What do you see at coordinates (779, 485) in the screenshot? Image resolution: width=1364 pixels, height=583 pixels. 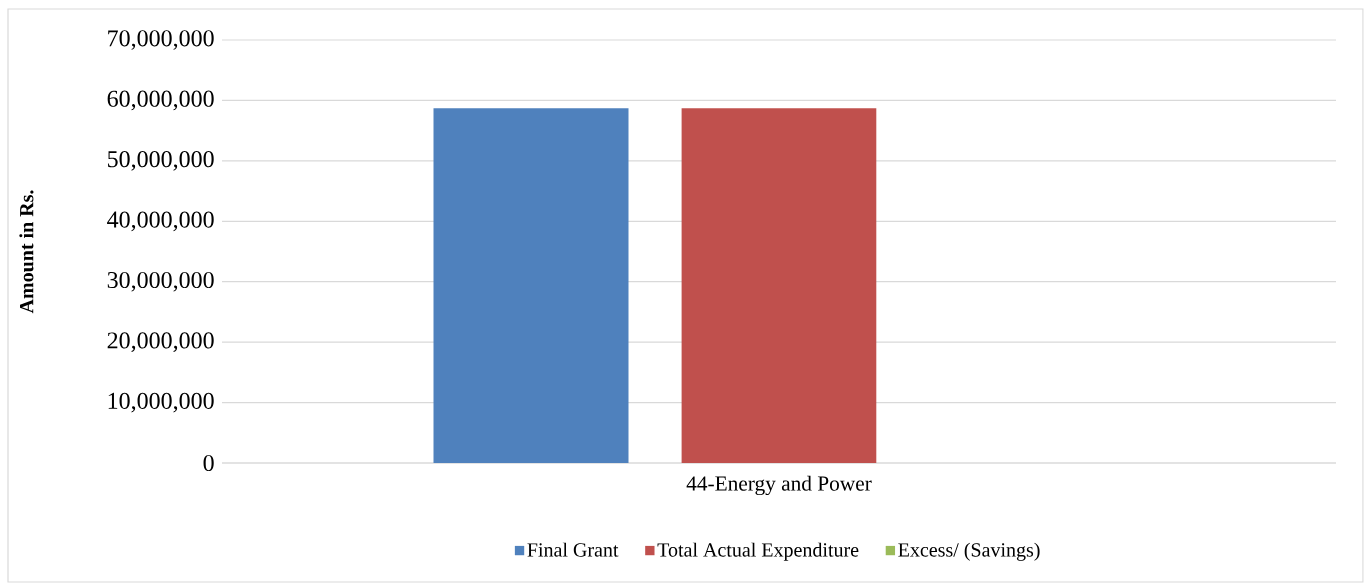 I see `x-tick-label: 44-Energy and Power` at bounding box center [779, 485].